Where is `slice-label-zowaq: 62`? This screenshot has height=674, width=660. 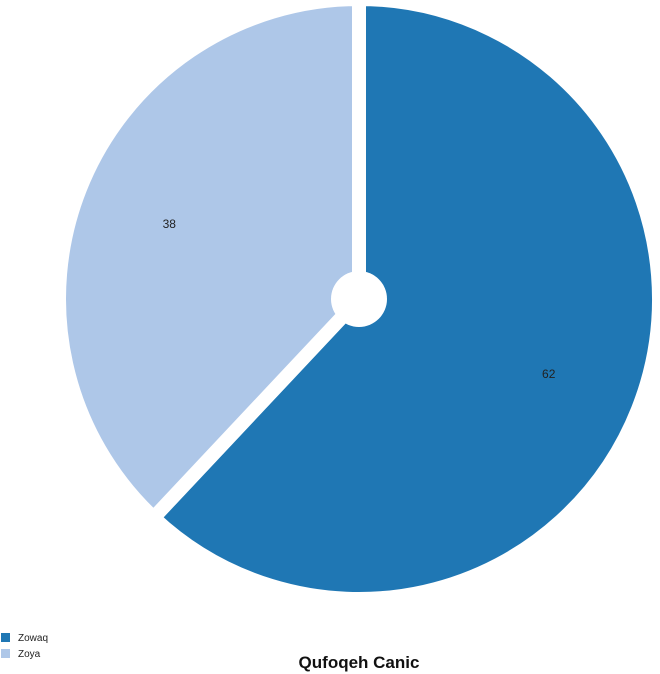
slice-label-zowaq: 62 is located at coordinates (549, 374).